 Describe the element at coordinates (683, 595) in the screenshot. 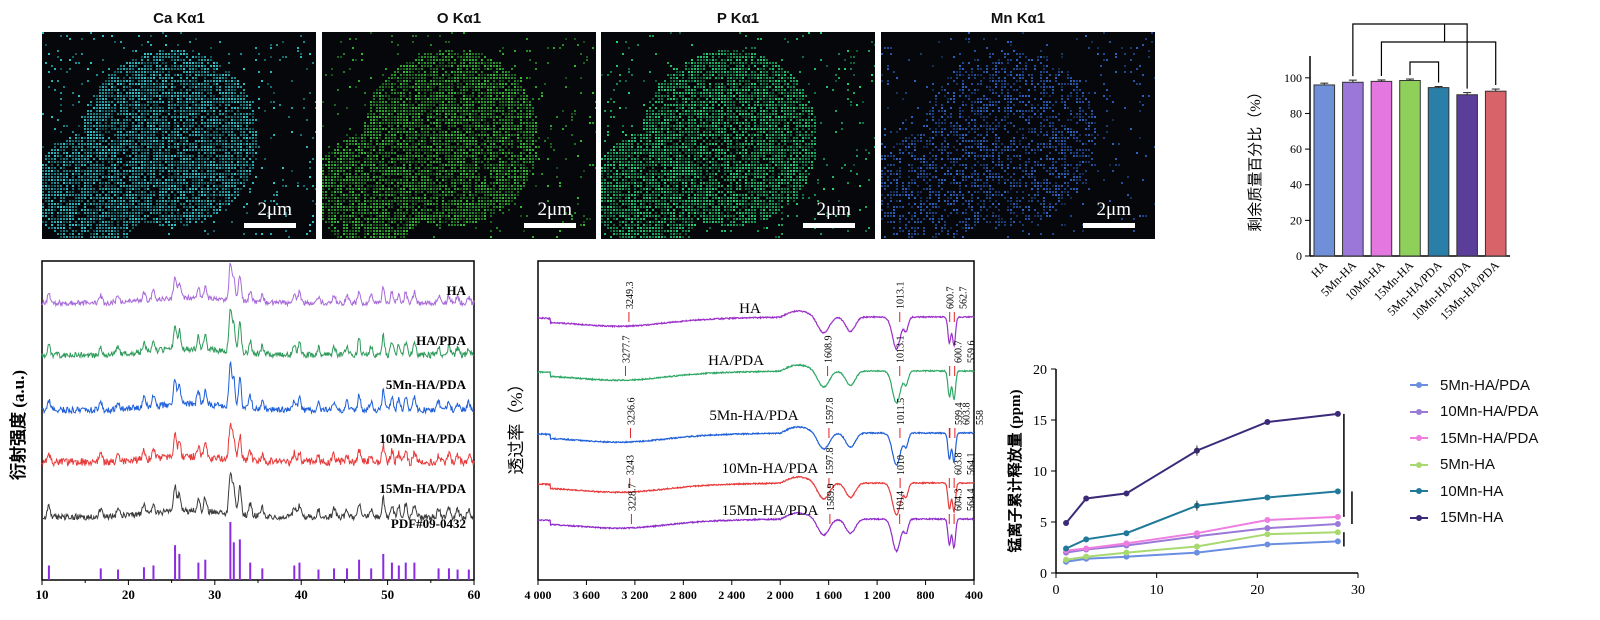

I see `x-tick-label: 2 800` at that location.